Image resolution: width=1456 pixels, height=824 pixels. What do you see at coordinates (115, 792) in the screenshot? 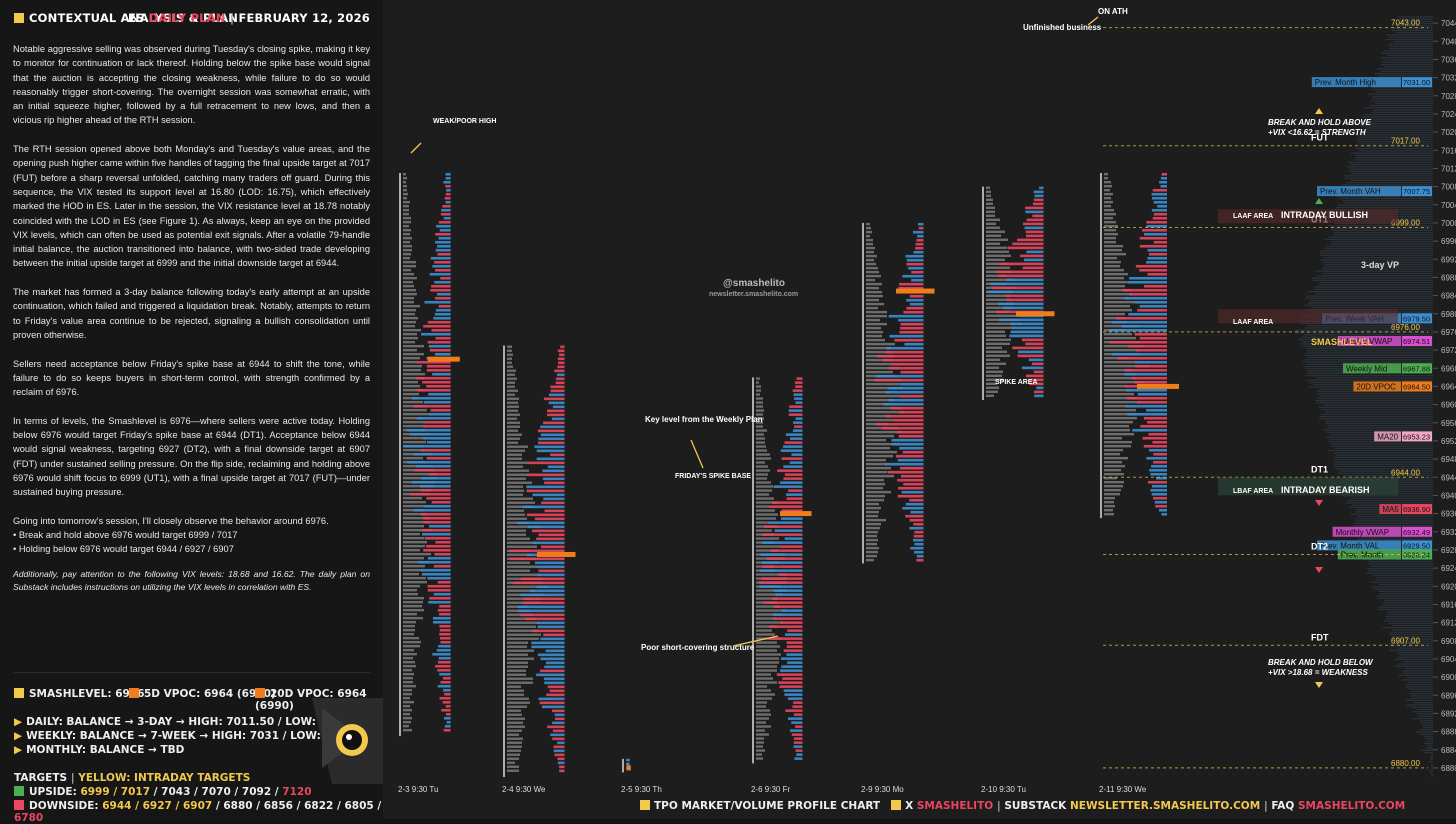
I see `upside-yellow: 6999 / 7017` at bounding box center [115, 792].